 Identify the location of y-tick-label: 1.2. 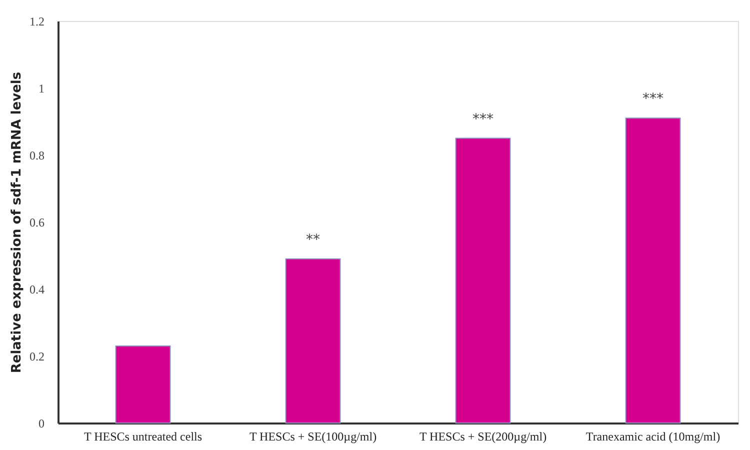
(37, 21).